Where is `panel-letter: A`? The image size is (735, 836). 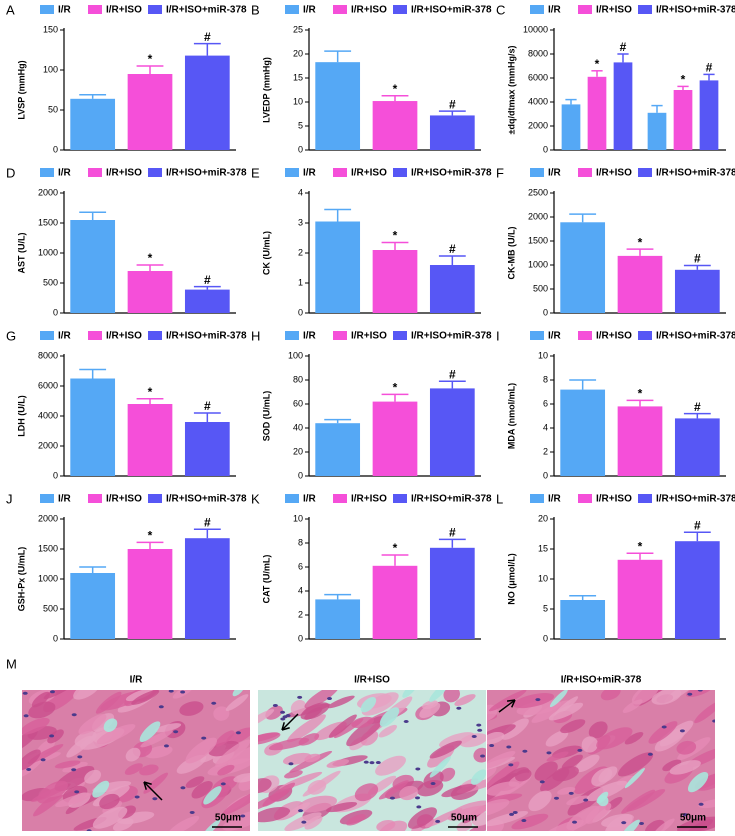
panel-letter: A is located at coordinates (10, 9).